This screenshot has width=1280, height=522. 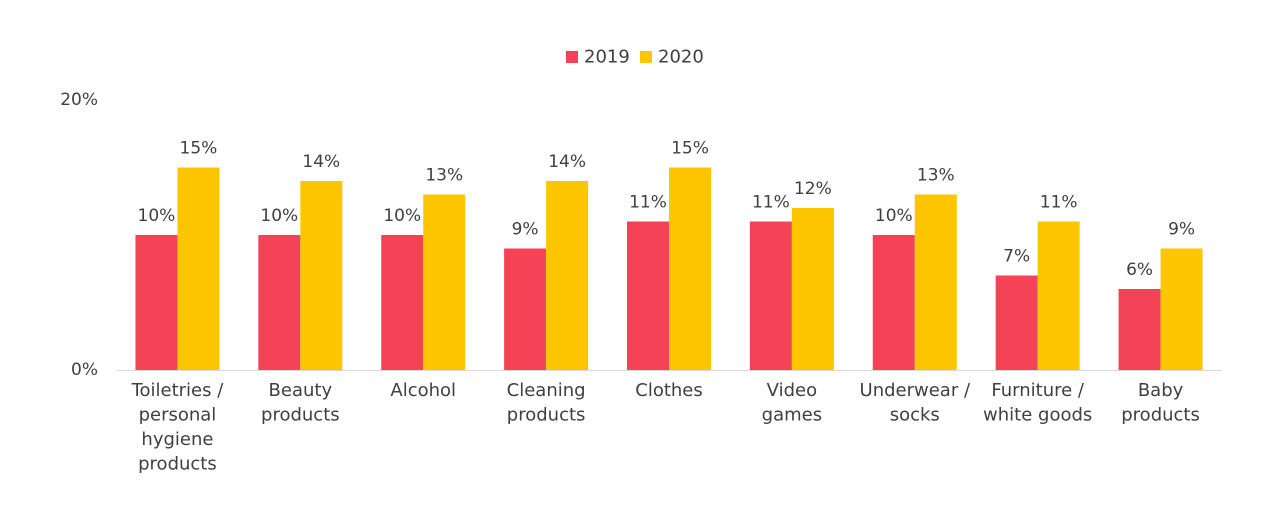 I want to click on legend-swatch-2020, so click(x=646, y=57).